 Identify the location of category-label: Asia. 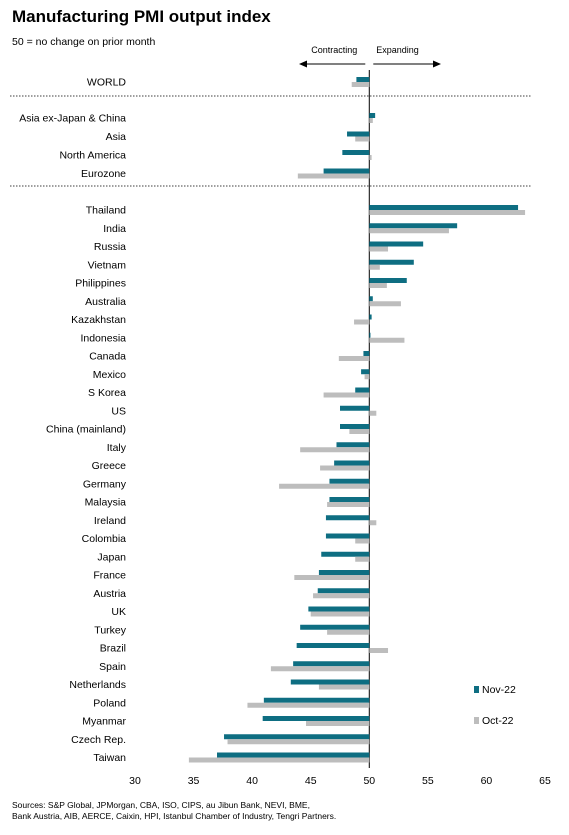
(116, 137).